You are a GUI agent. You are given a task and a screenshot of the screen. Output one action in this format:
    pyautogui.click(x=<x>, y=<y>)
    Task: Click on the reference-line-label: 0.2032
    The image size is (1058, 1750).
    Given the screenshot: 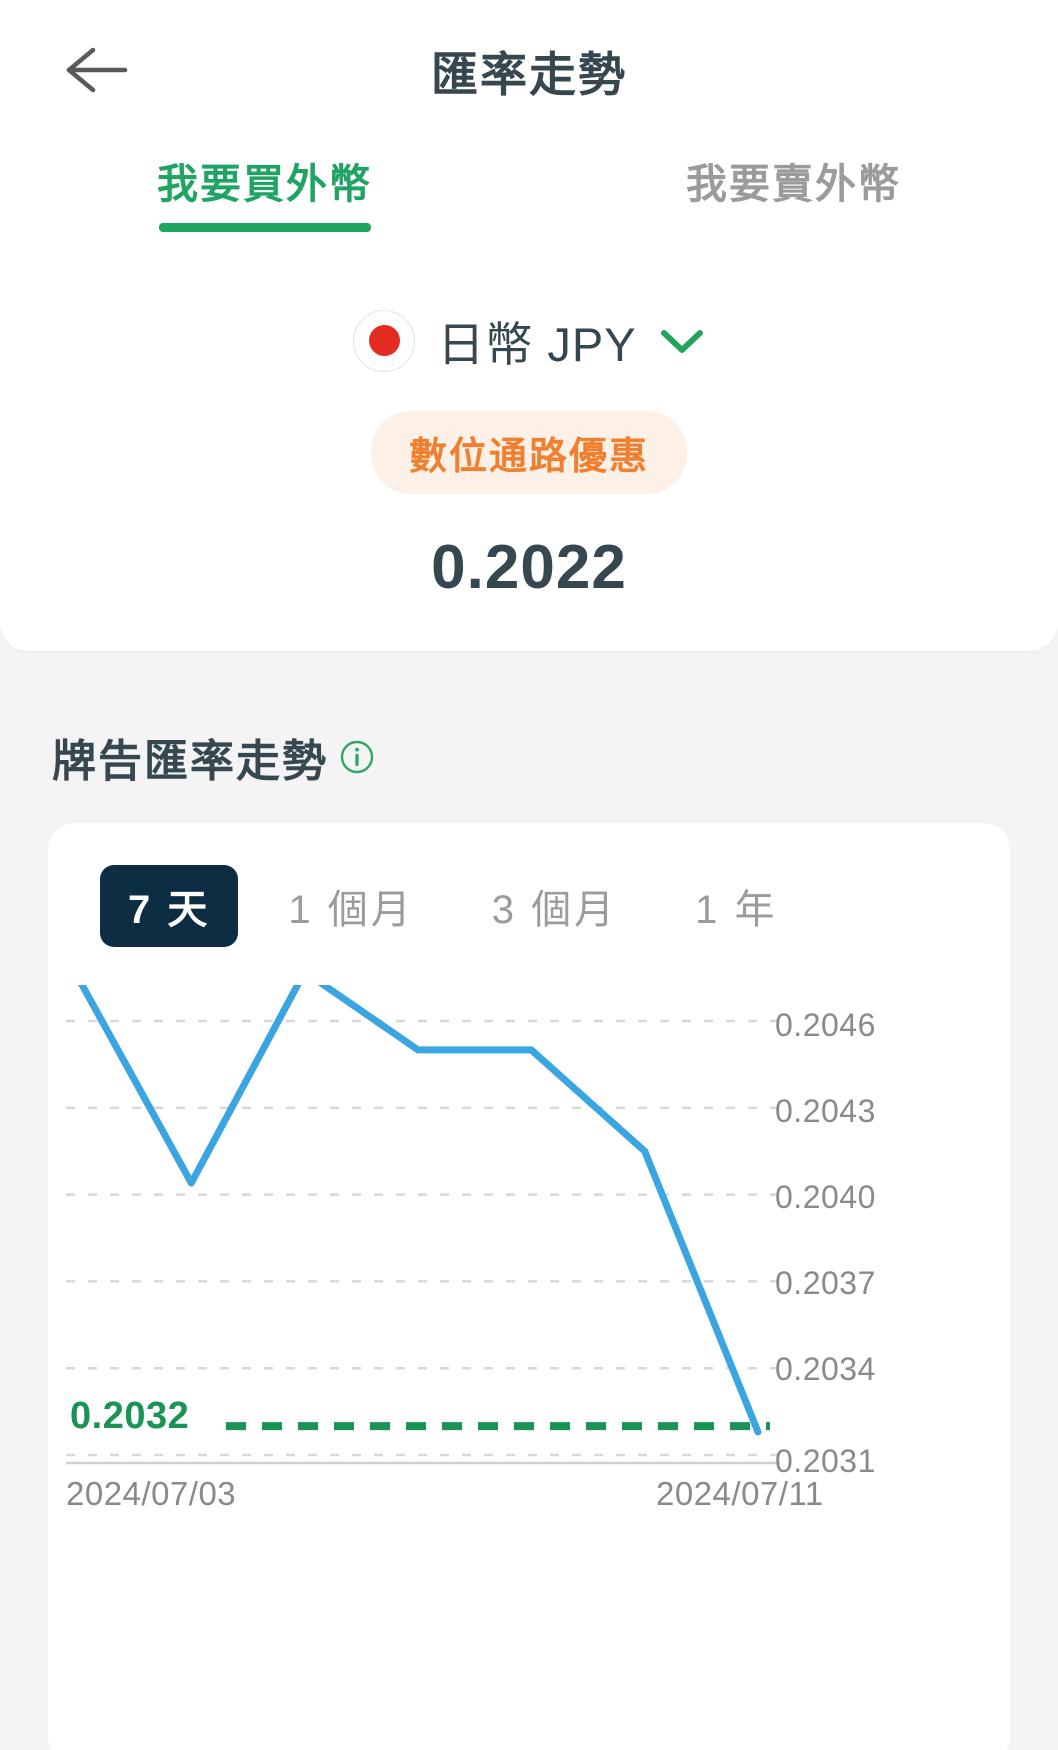 What is the action you would take?
    pyautogui.click(x=130, y=1416)
    